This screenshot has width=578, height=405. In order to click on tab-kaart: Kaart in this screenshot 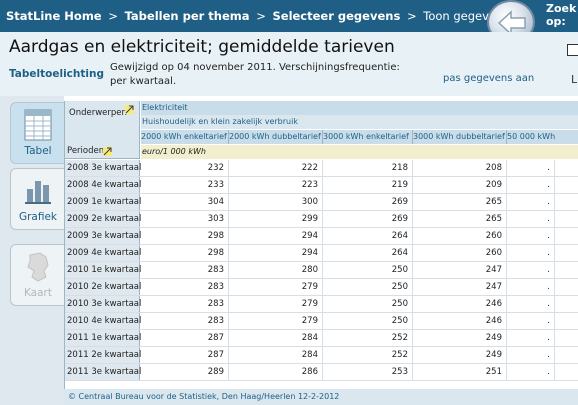, I will do `click(37, 275)`.